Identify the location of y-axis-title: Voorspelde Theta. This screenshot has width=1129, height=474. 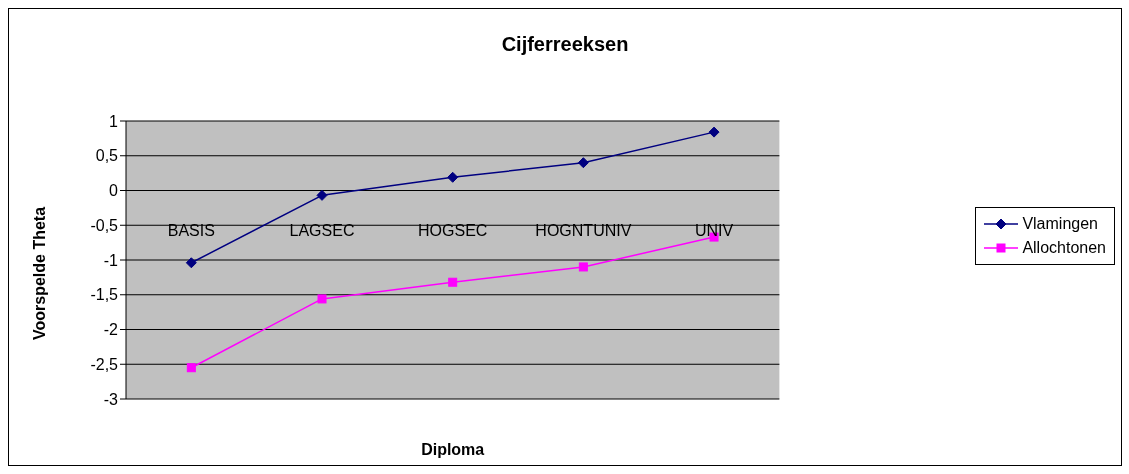
(39, 273).